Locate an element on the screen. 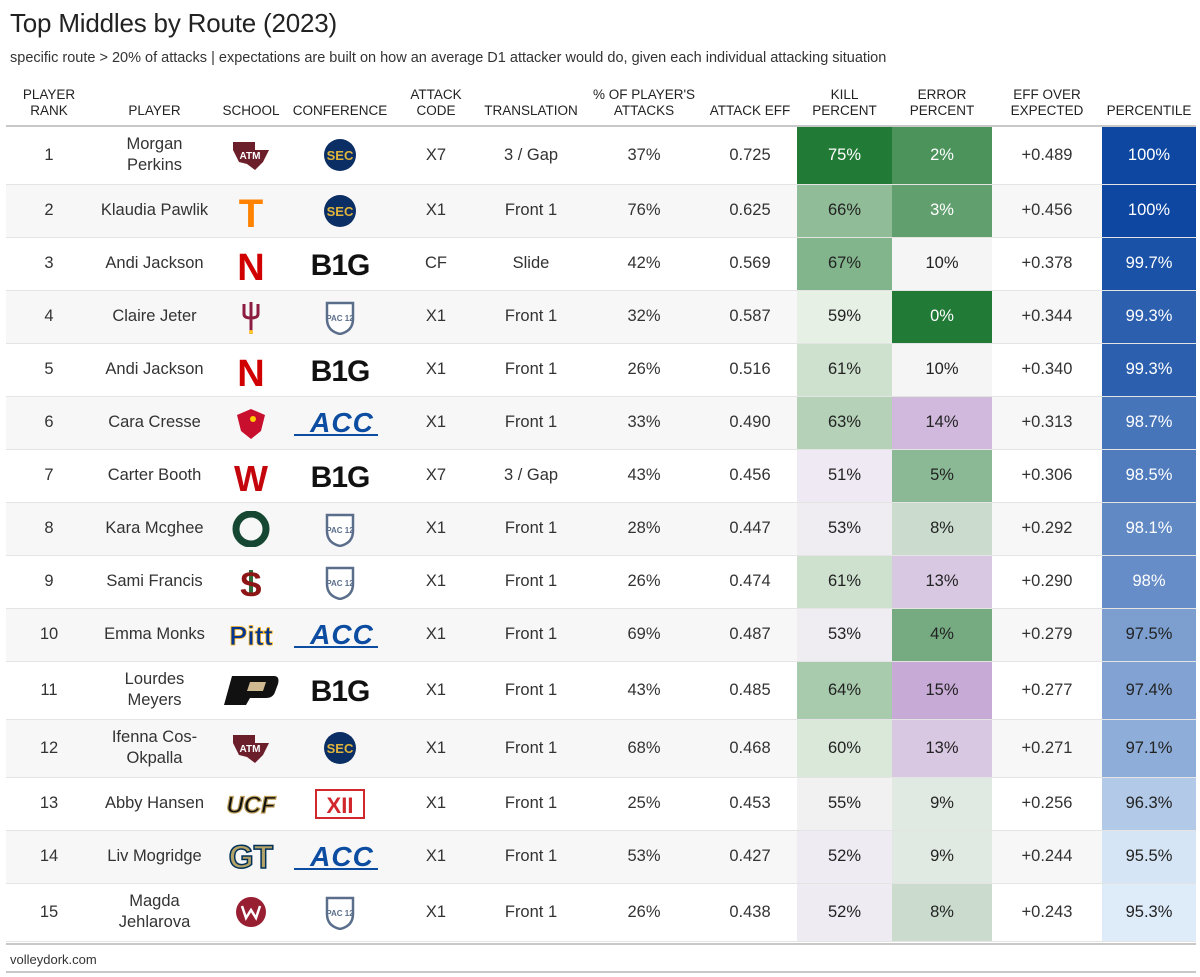 This screenshot has height=977, width=1200. eff-over-exp-cell: +0.290 is located at coordinates (1047, 582).